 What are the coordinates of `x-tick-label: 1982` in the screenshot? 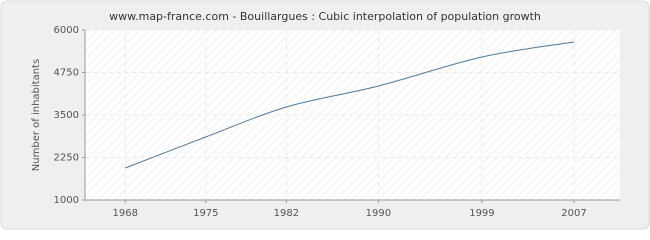 It's located at (286, 213).